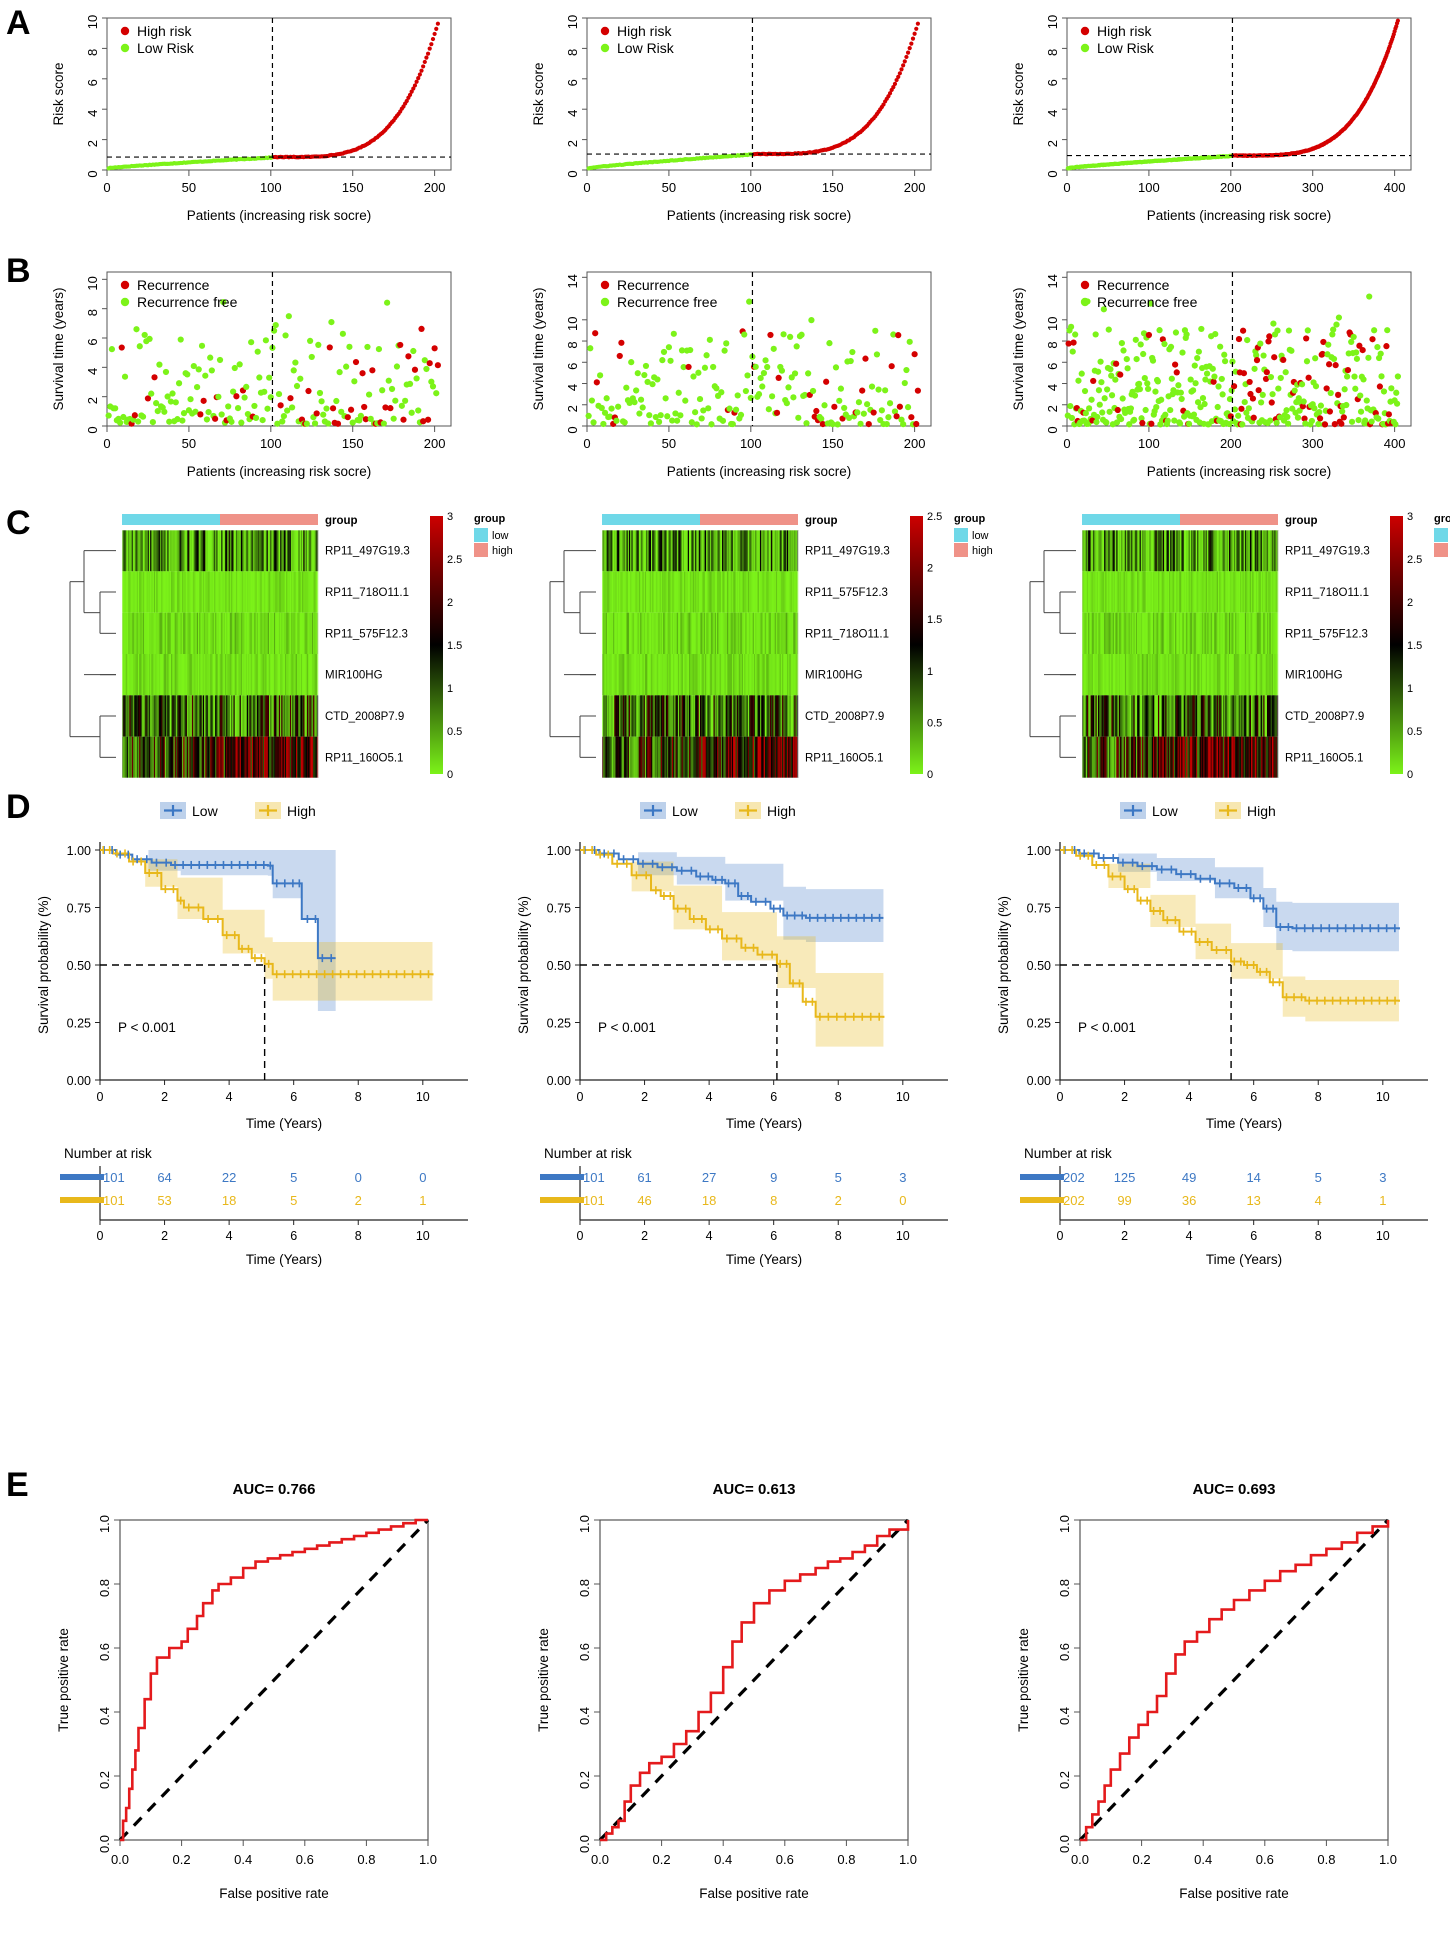  What do you see at coordinates (18, 523) in the screenshot?
I see `panel-letter-c: C` at bounding box center [18, 523].